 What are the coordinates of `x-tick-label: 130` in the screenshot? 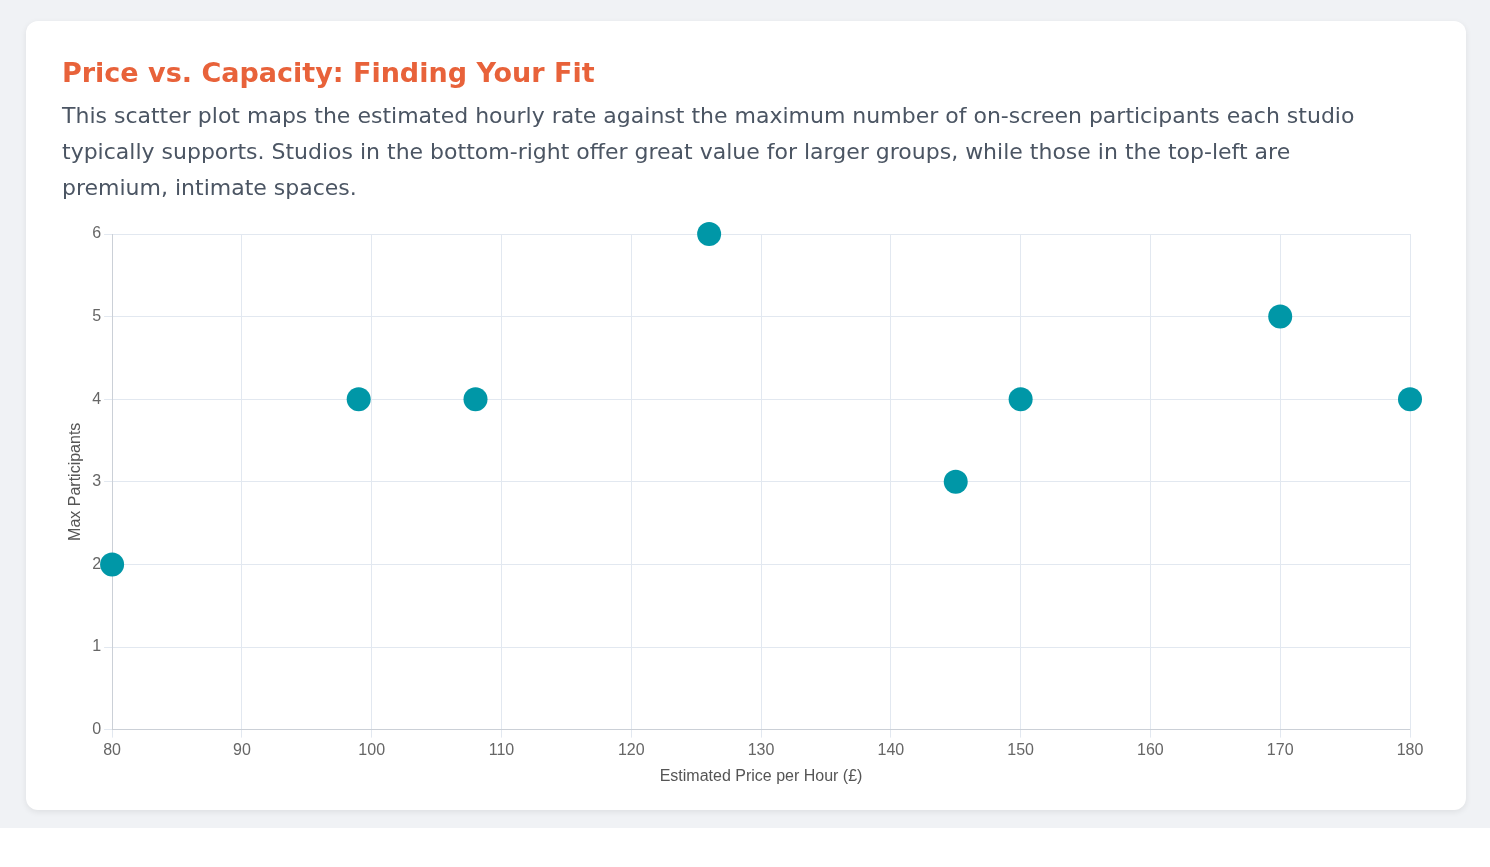 It's located at (761, 749).